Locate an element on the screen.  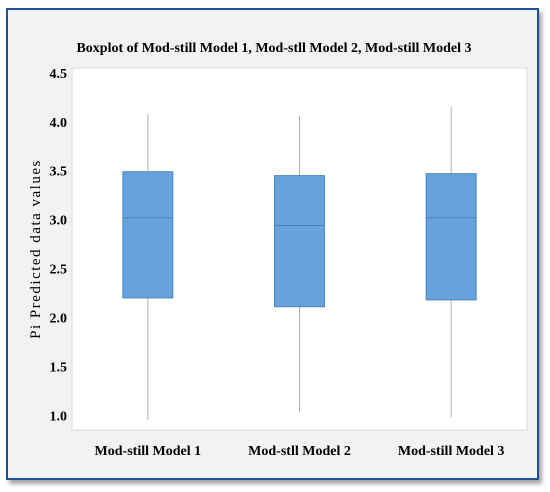
y-tick-label: 3.0 is located at coordinates (59, 221).